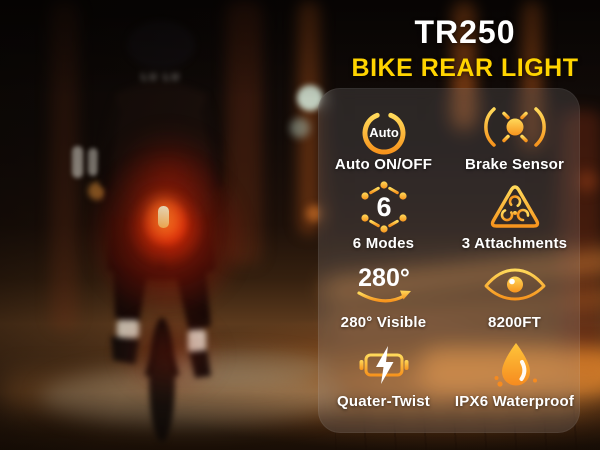  What do you see at coordinates (384, 365) in the screenshot?
I see `battery-bolt-icon` at bounding box center [384, 365].